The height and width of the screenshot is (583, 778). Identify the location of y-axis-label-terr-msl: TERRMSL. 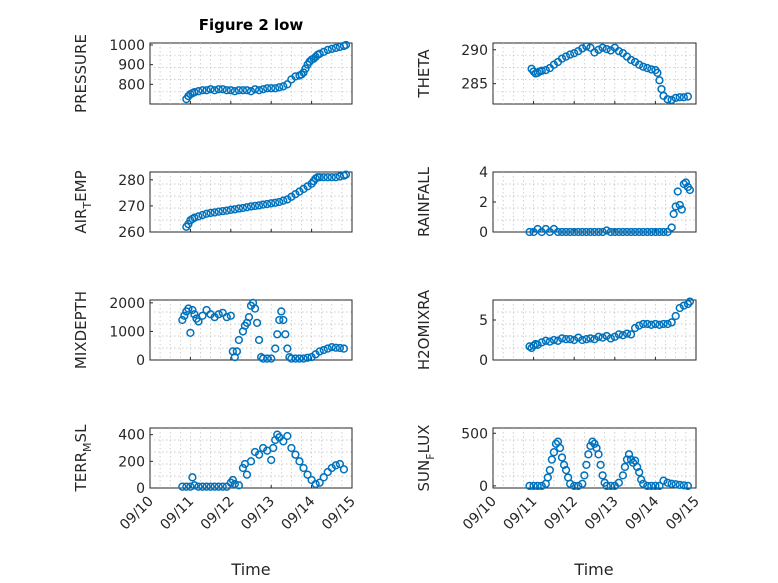
(83, 458).